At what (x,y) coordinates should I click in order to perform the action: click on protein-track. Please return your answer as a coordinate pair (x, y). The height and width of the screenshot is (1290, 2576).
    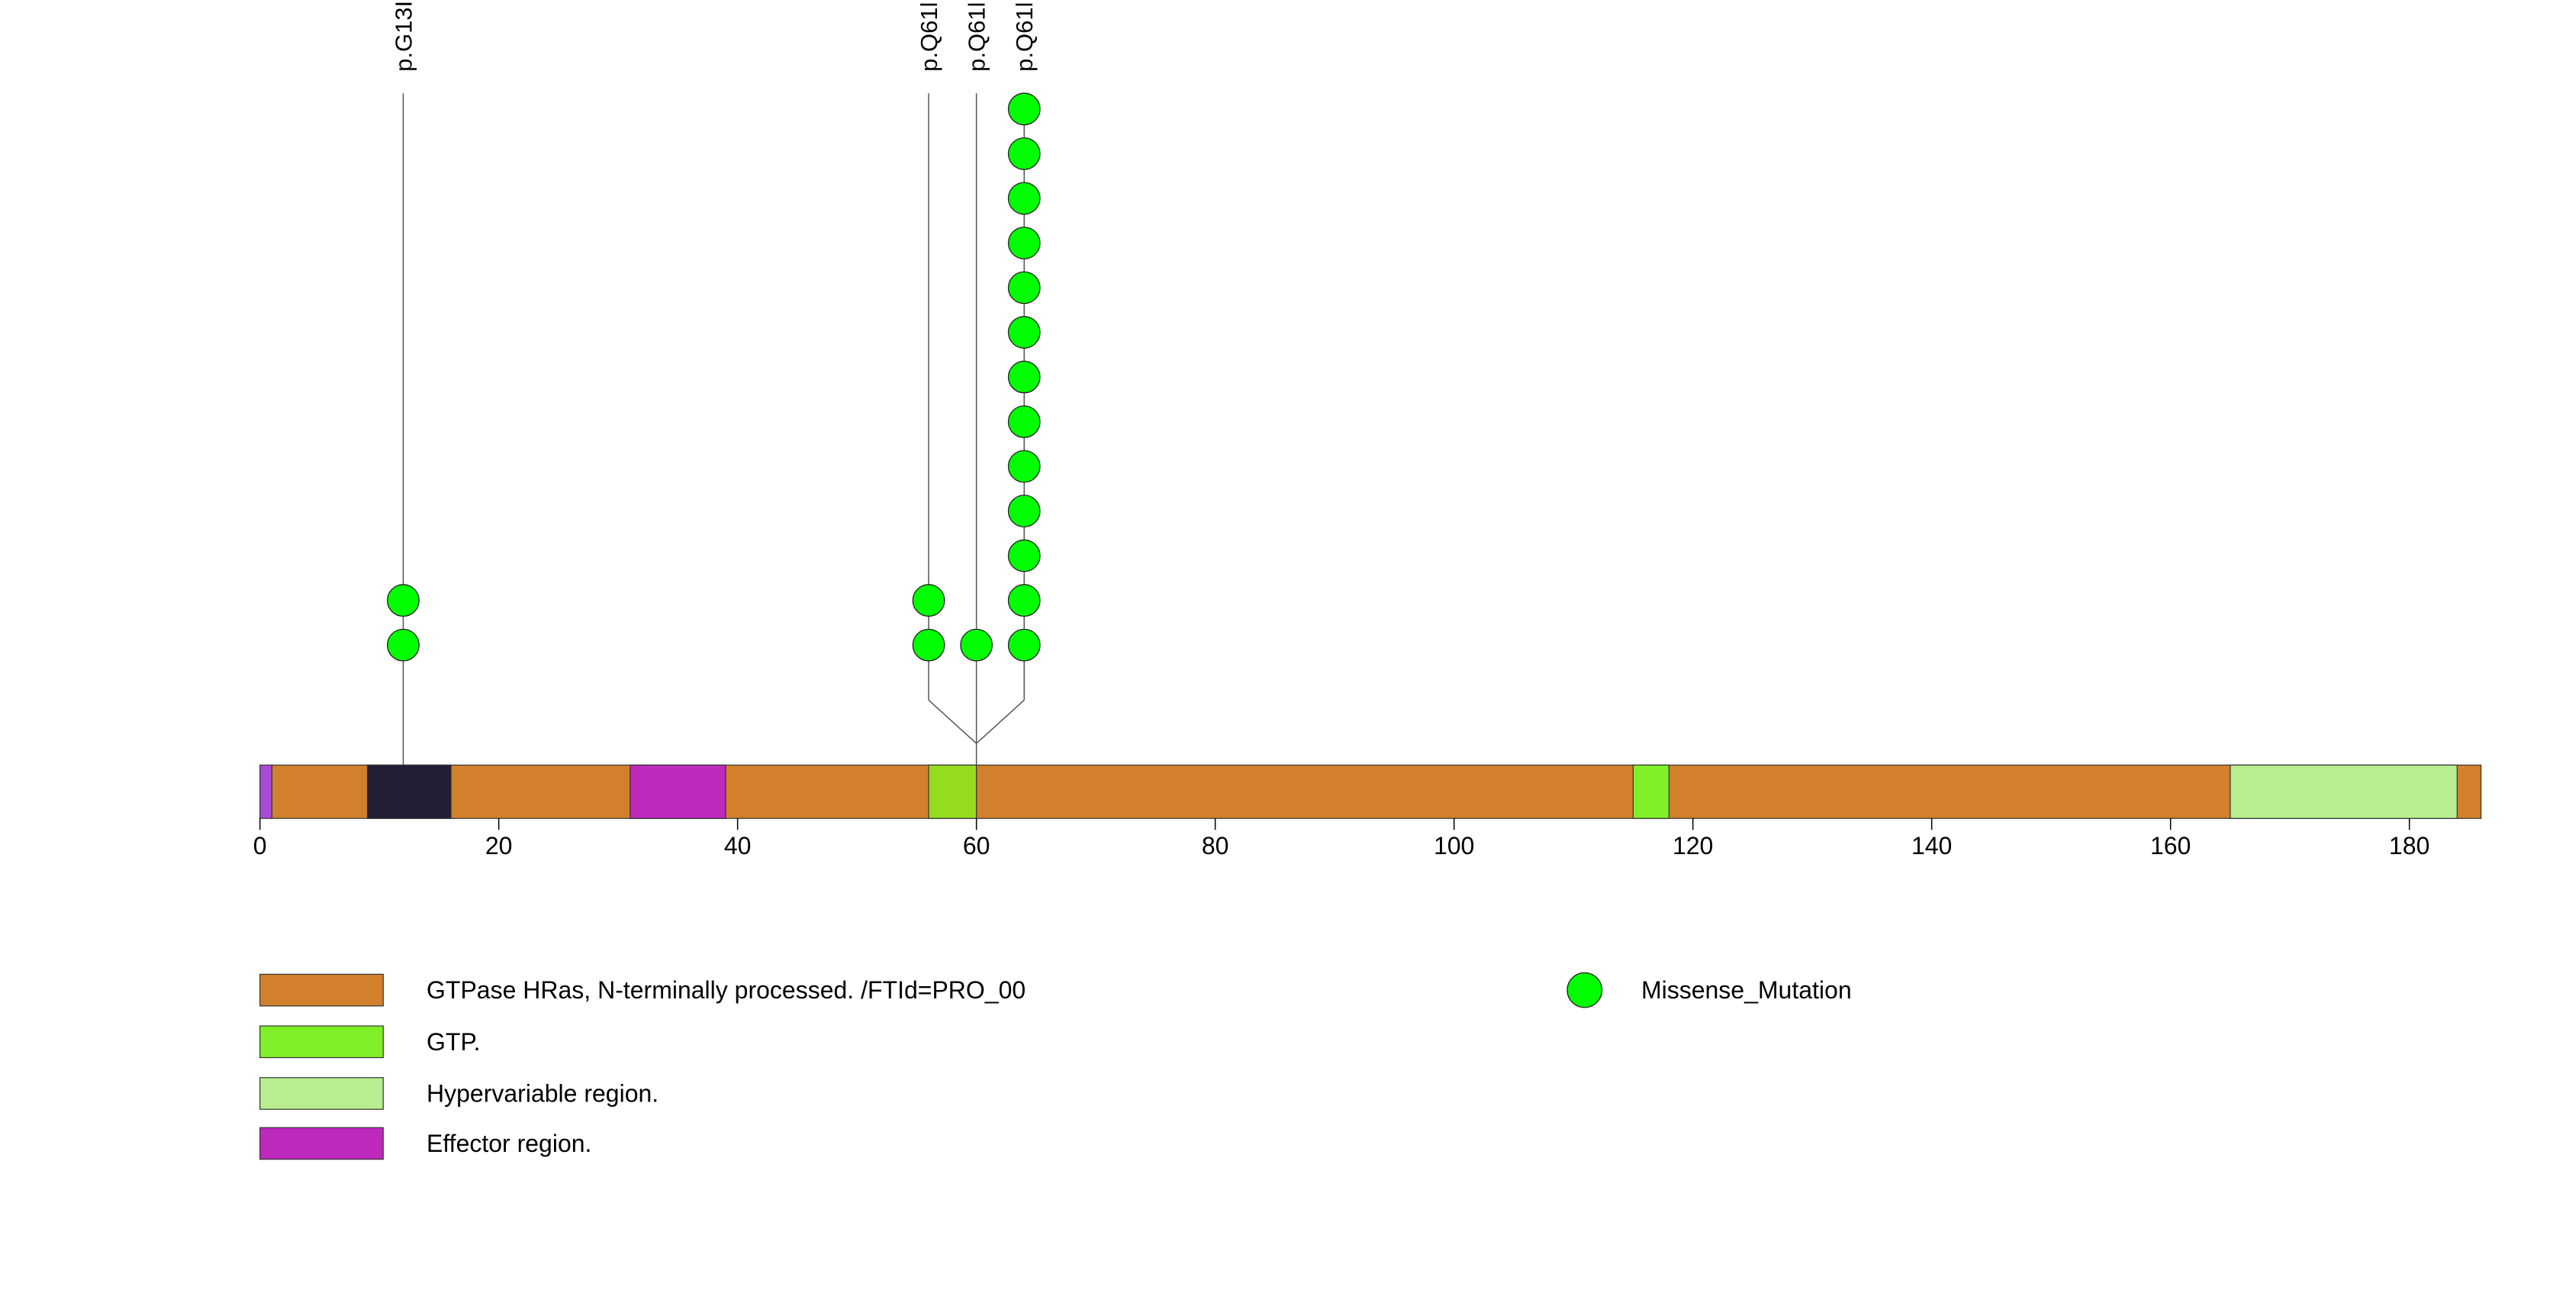
    Looking at the image, I should click on (1370, 792).